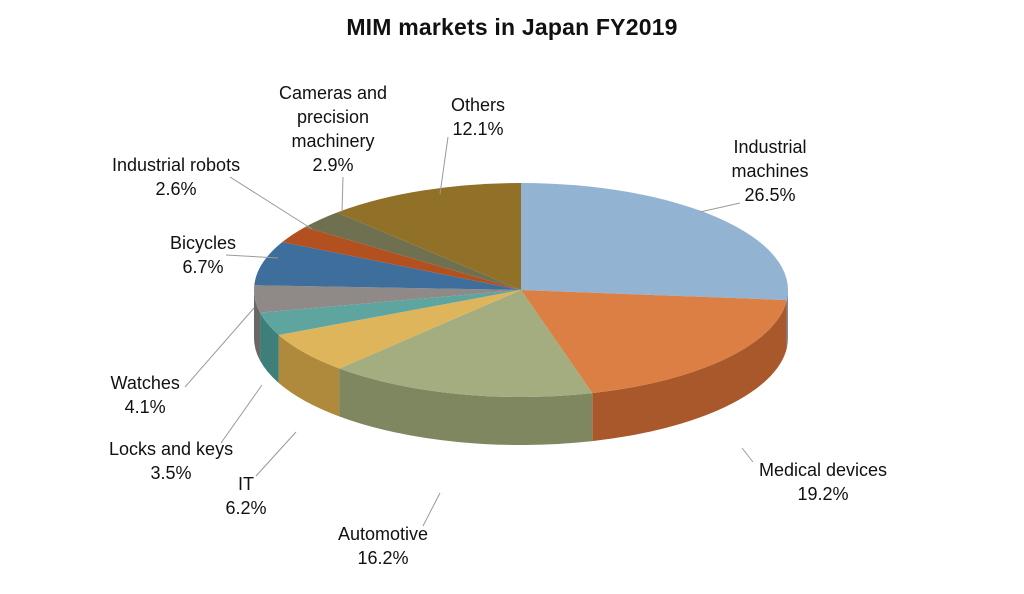 The image size is (1024, 594). Describe the element at coordinates (246, 484) in the screenshot. I see `data-label-name: IT` at that location.